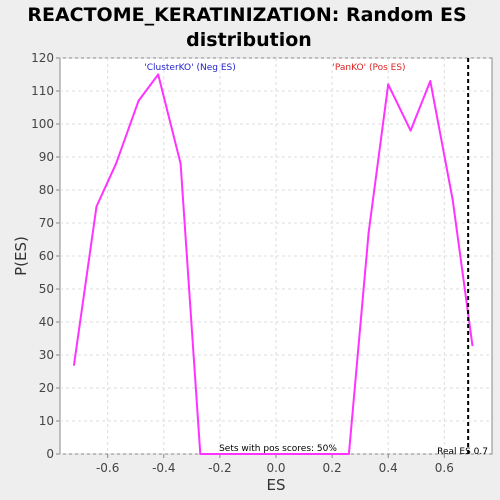 The image size is (500, 500). What do you see at coordinates (190, 68) in the screenshot?
I see `neg-es-label: 'ClusterKO' (Neg ES)` at bounding box center [190, 68].